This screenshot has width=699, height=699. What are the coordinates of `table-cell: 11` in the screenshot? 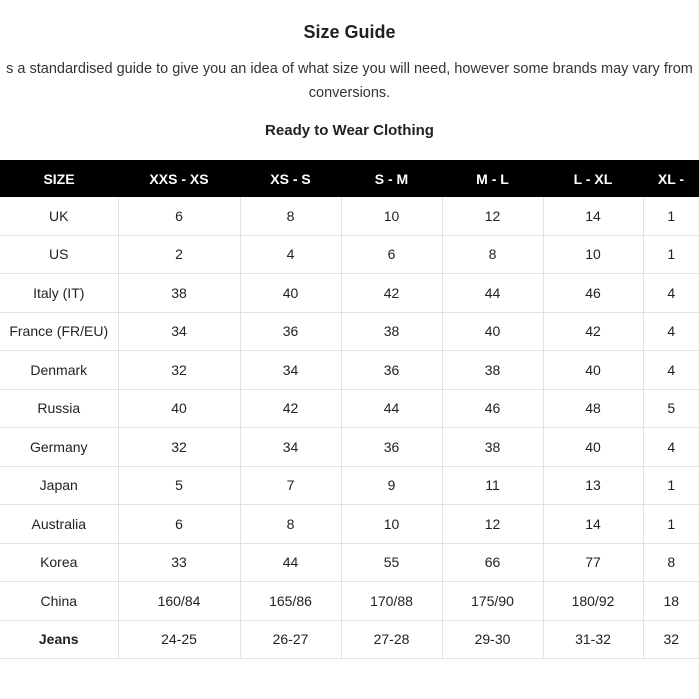 It's located at (492, 485).